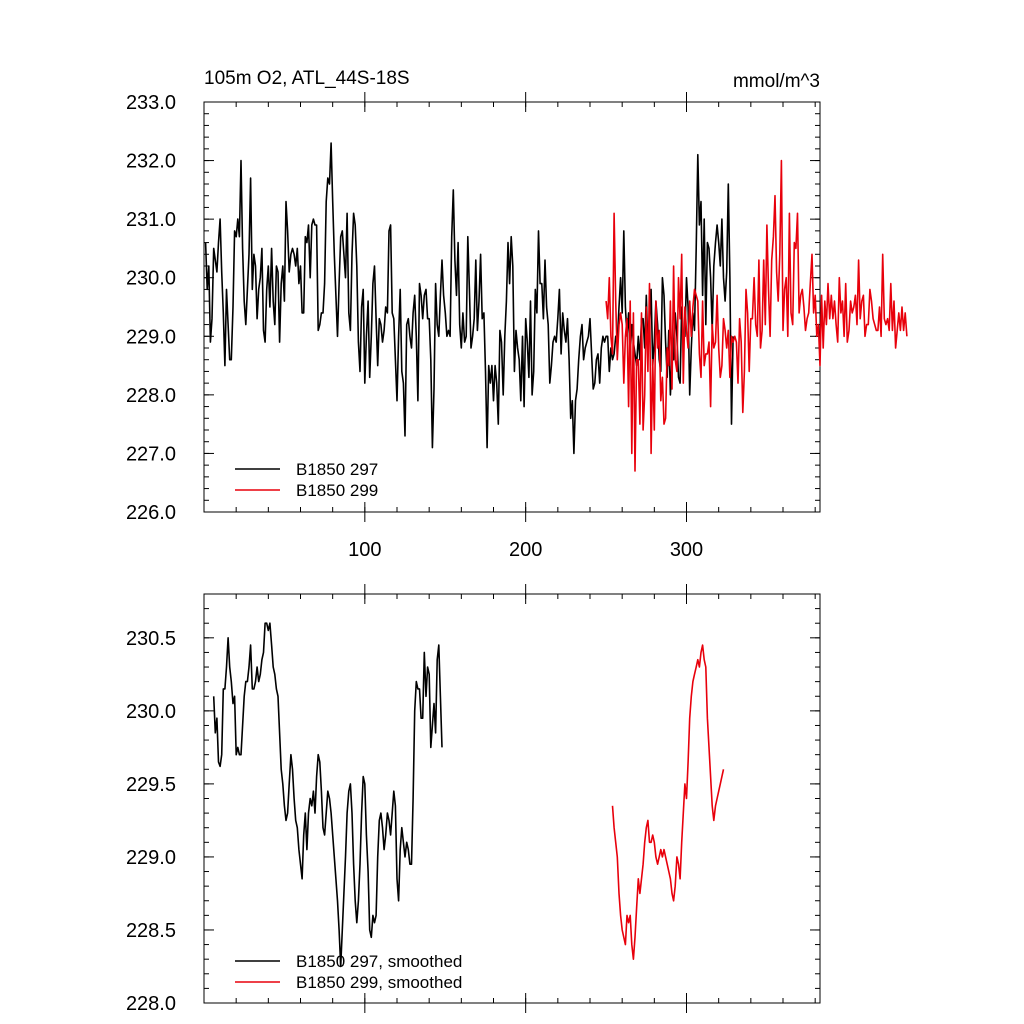 The image size is (1024, 1024). Describe the element at coordinates (151, 162) in the screenshot. I see `y-tick-label: 232.0` at that location.